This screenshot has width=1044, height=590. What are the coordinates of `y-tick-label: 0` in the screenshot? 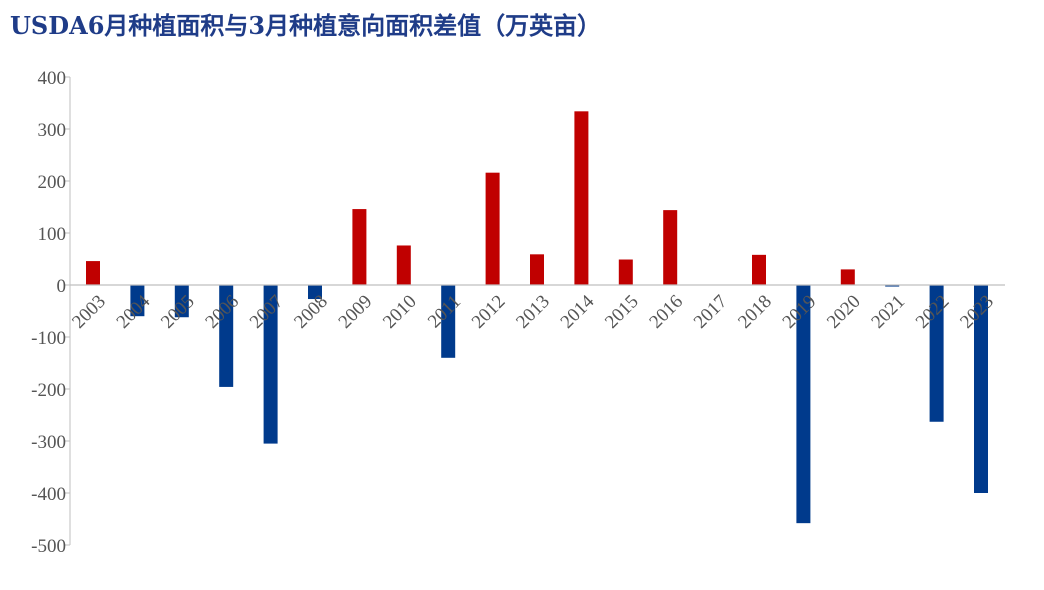 It's located at (62, 286).